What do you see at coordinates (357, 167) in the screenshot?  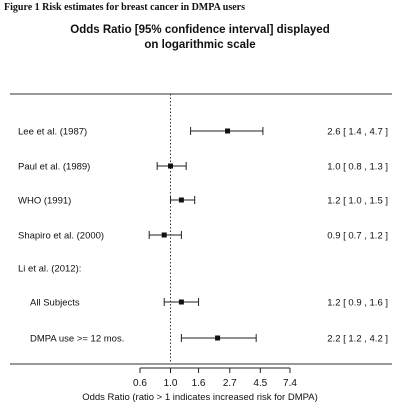 I see `ci-value-label: 1.0 [ 0.8 , 1.3 ]` at bounding box center [357, 167].